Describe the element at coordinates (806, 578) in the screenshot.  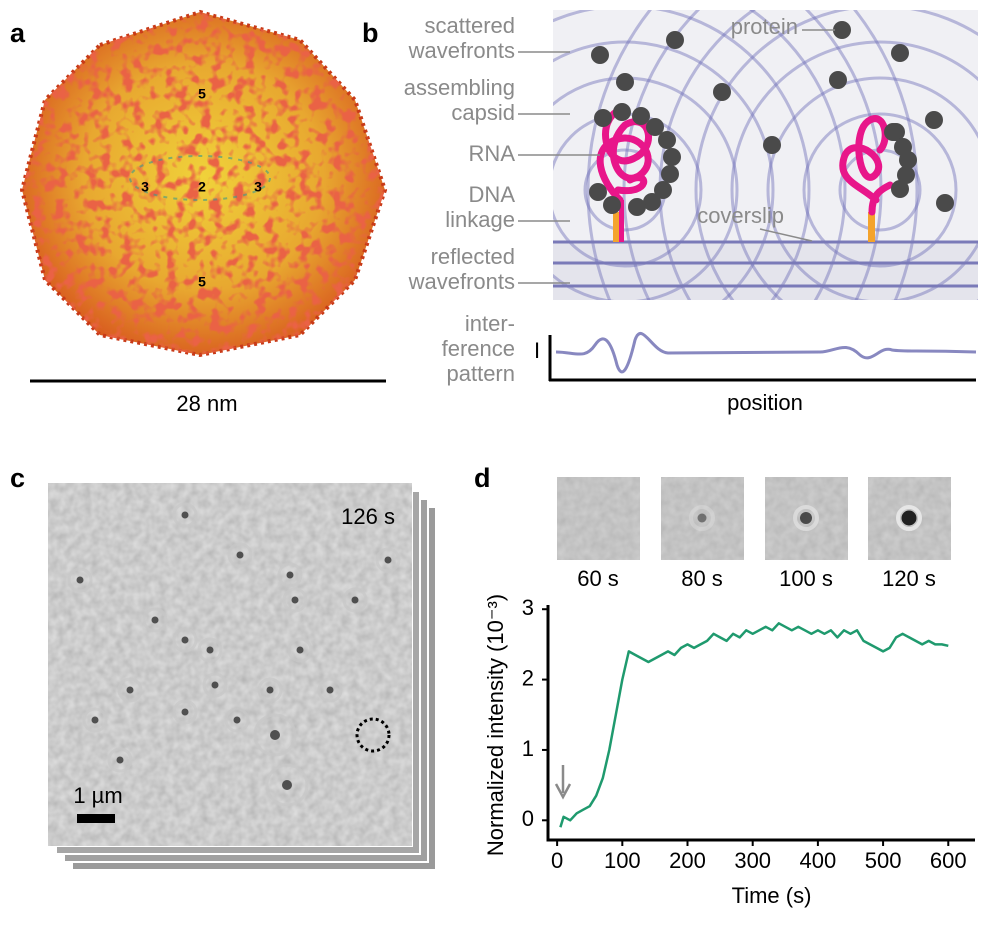
I see `thumbnail-label: 100 s` at that location.